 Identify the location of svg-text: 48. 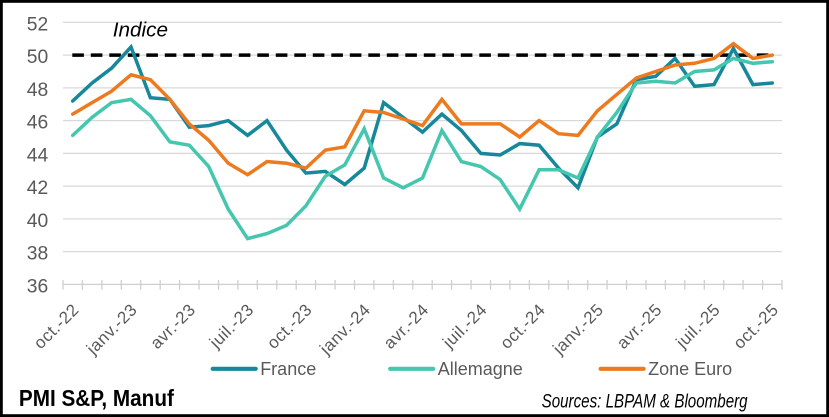
(37, 90).